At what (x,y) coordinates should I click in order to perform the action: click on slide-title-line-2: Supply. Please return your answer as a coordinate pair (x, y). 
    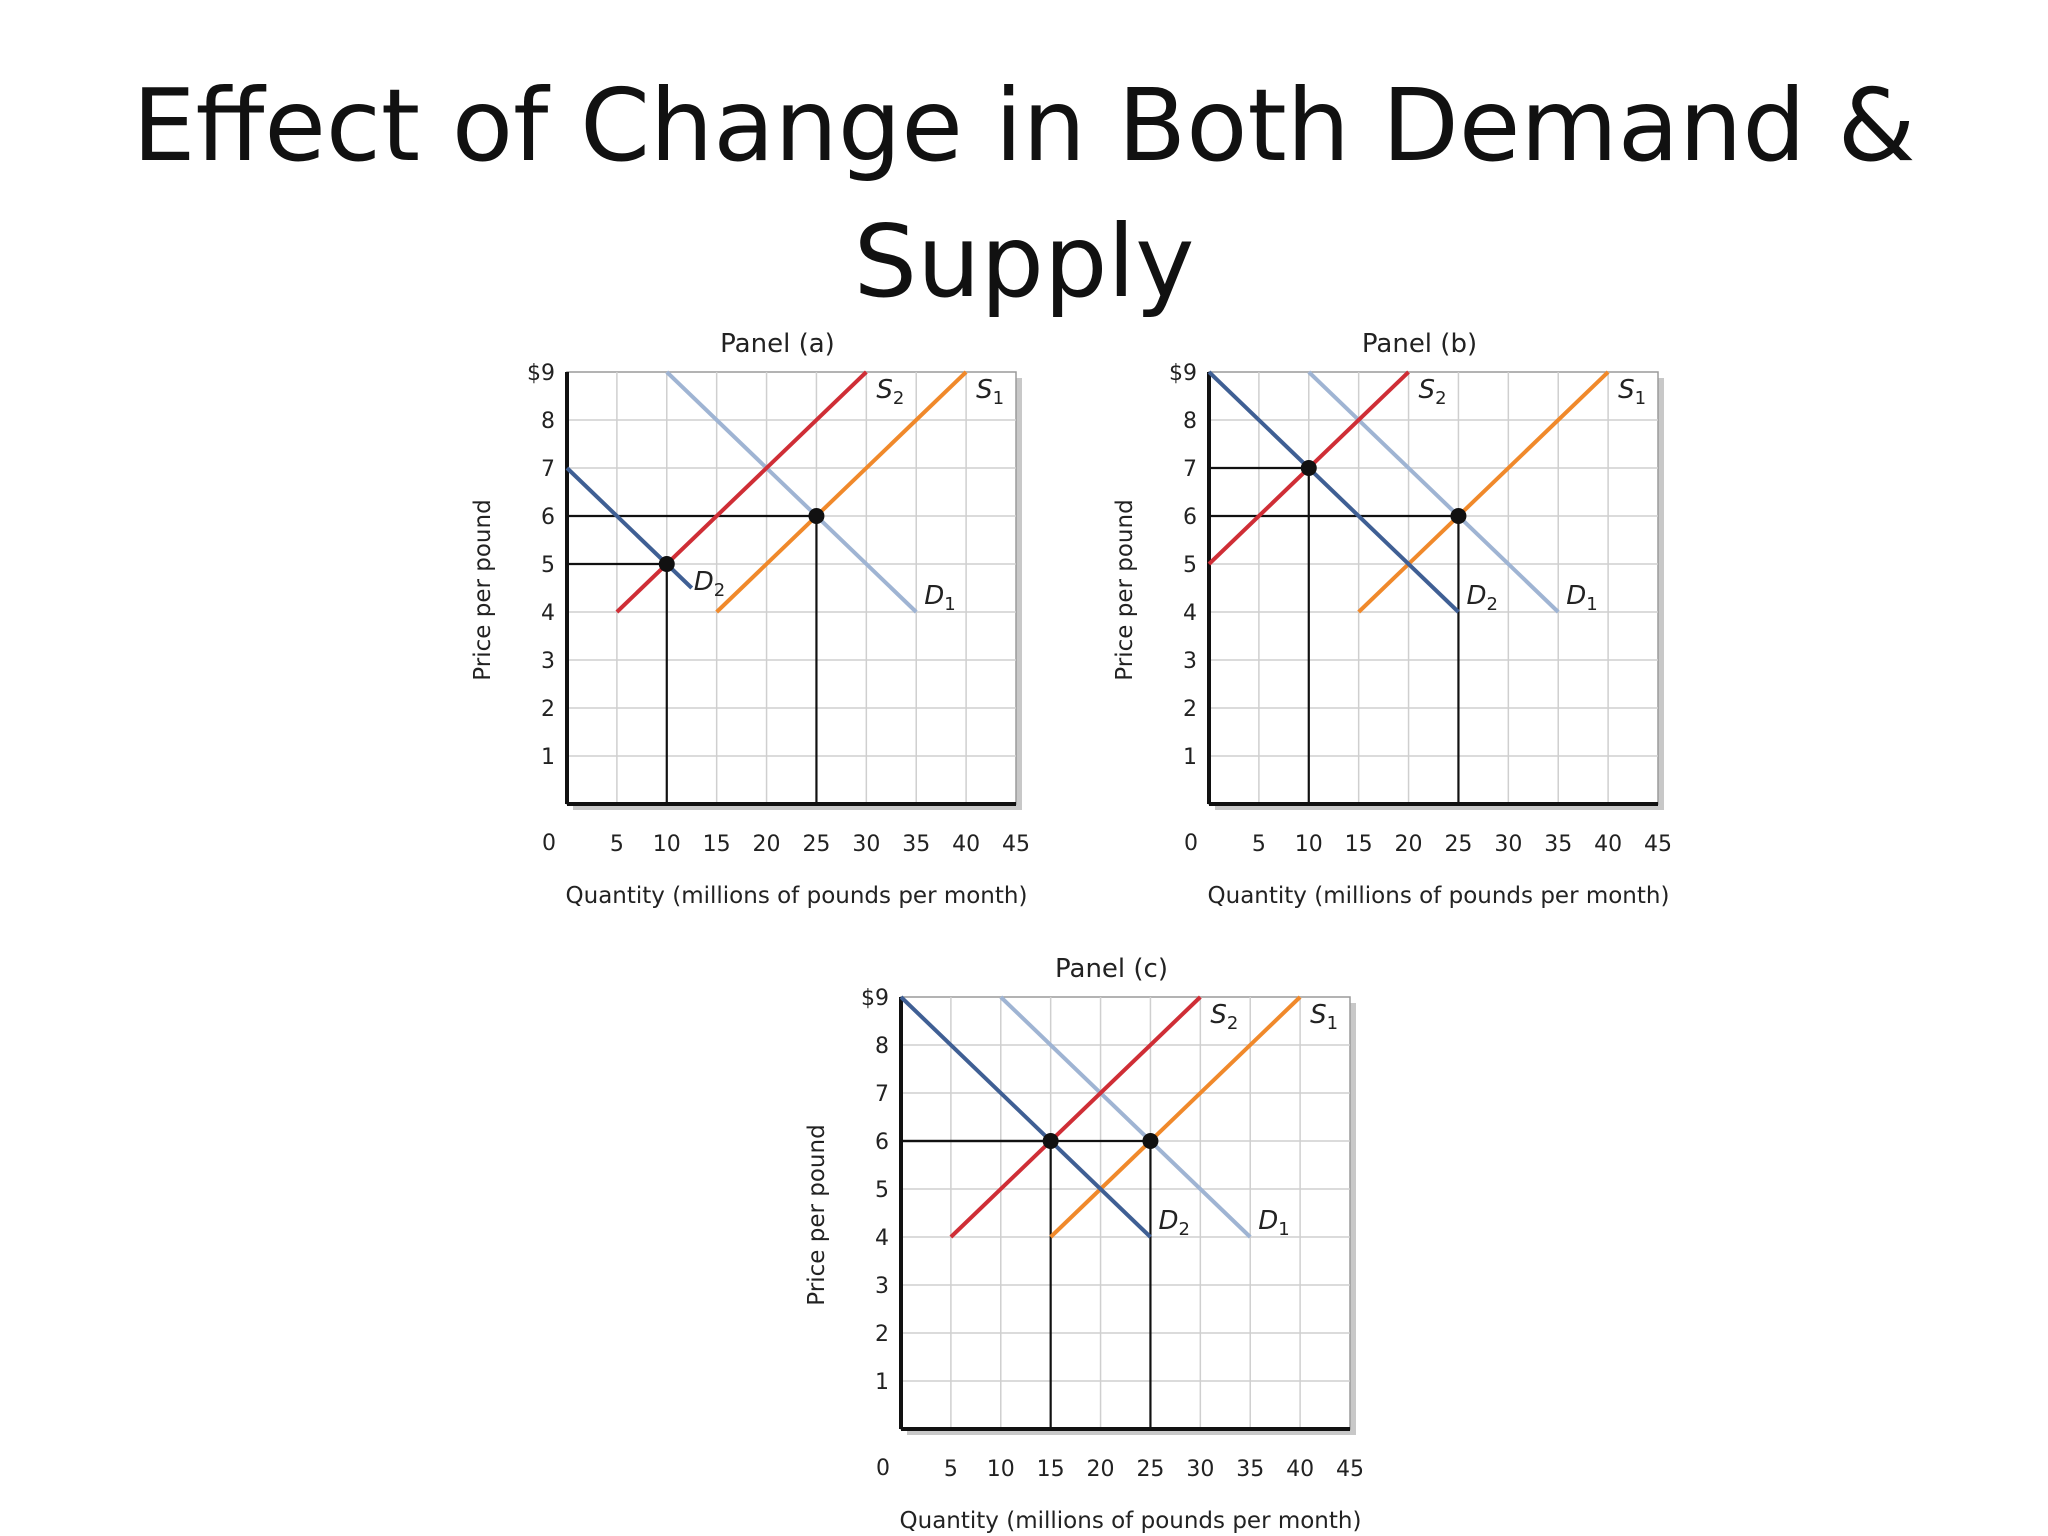
    Looking at the image, I should click on (1024, 261).